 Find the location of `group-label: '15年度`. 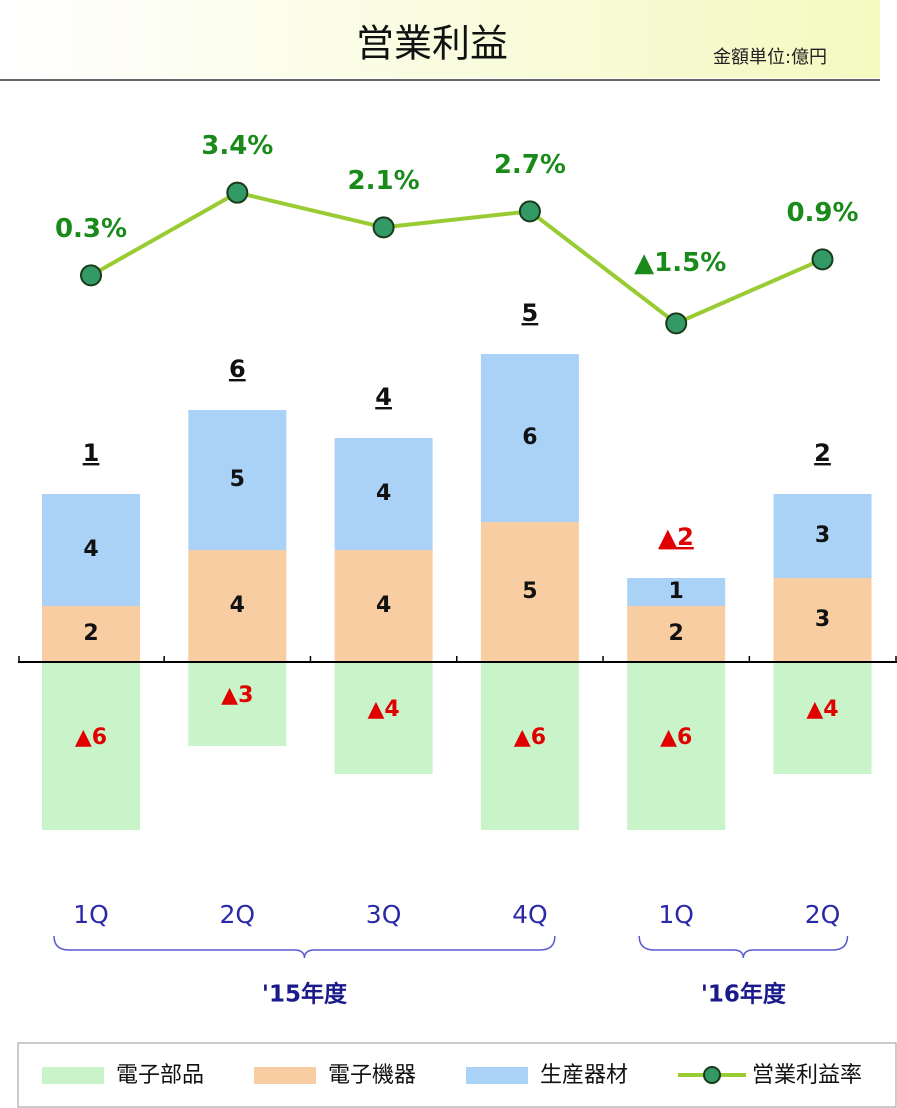

group-label: '15年度 is located at coordinates (305, 994).